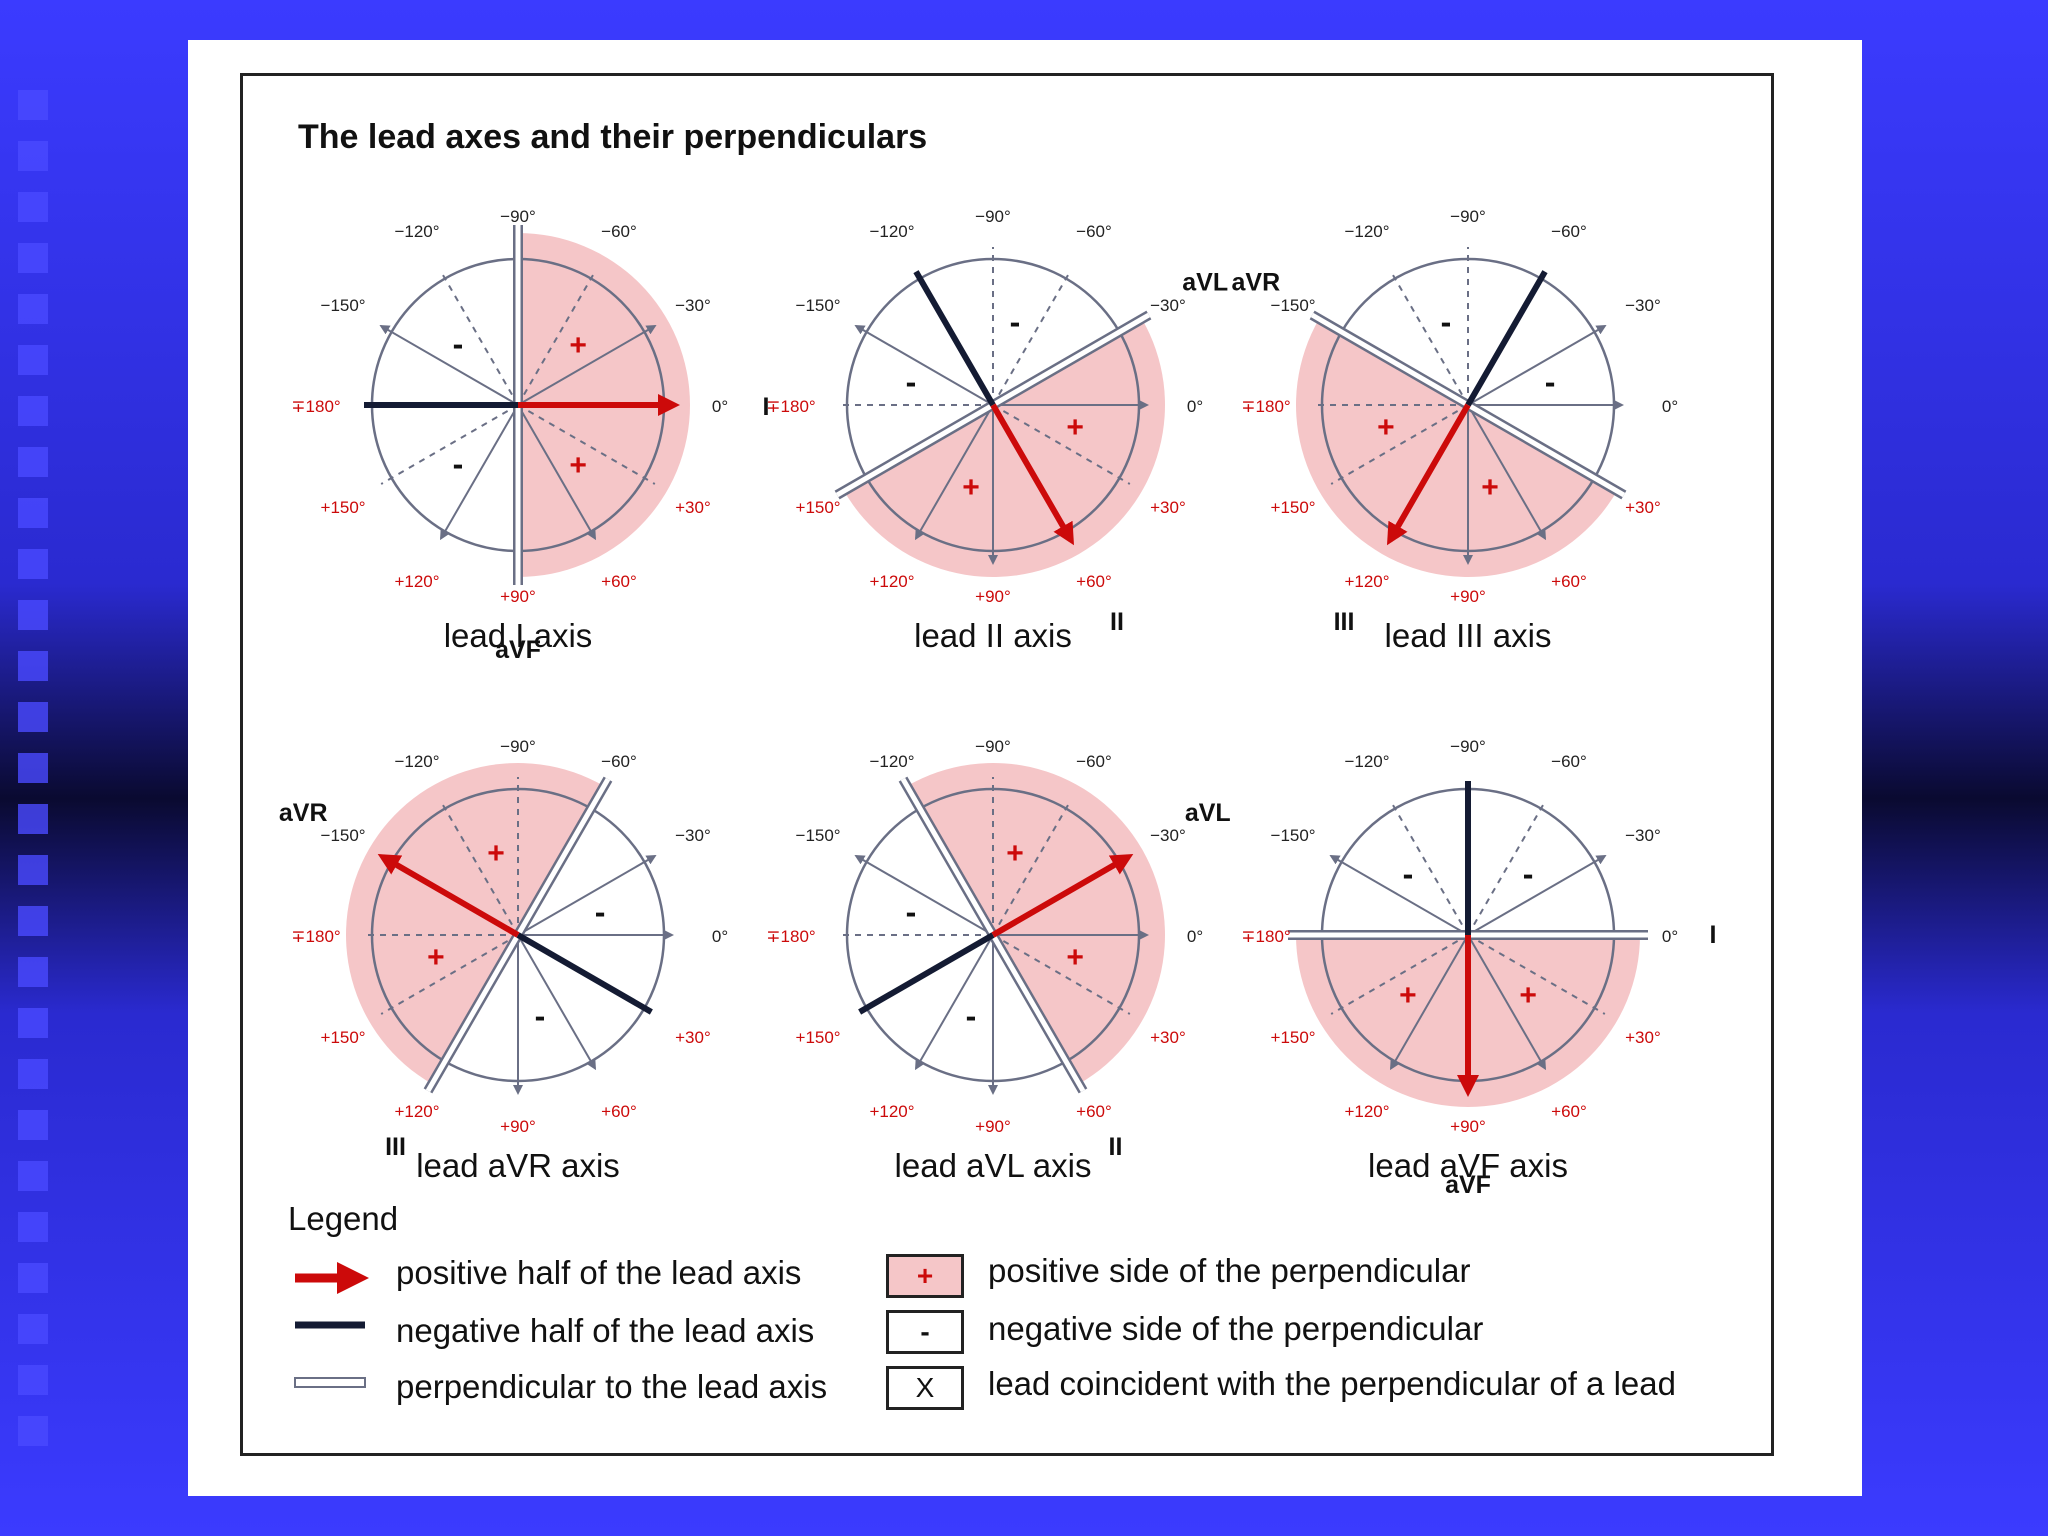 The image size is (2048, 1536). Describe the element at coordinates (993, 1165) in the screenshot. I see `panel-caption: lead aVL axis` at that location.